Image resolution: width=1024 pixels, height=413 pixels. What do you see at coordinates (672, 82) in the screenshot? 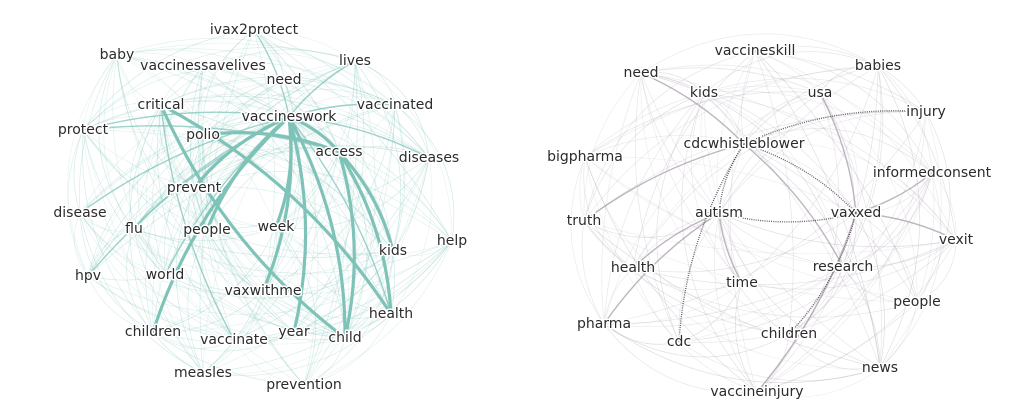
I see `edge-faint-need-kids` at bounding box center [672, 82].